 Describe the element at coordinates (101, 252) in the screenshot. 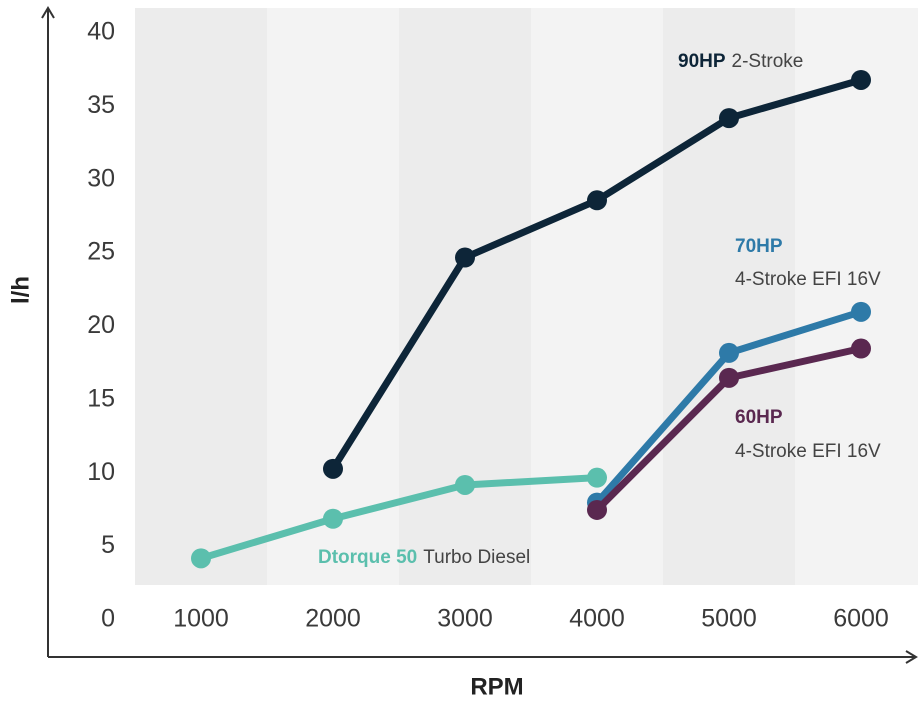

I see `y-tick-label: 25` at that location.